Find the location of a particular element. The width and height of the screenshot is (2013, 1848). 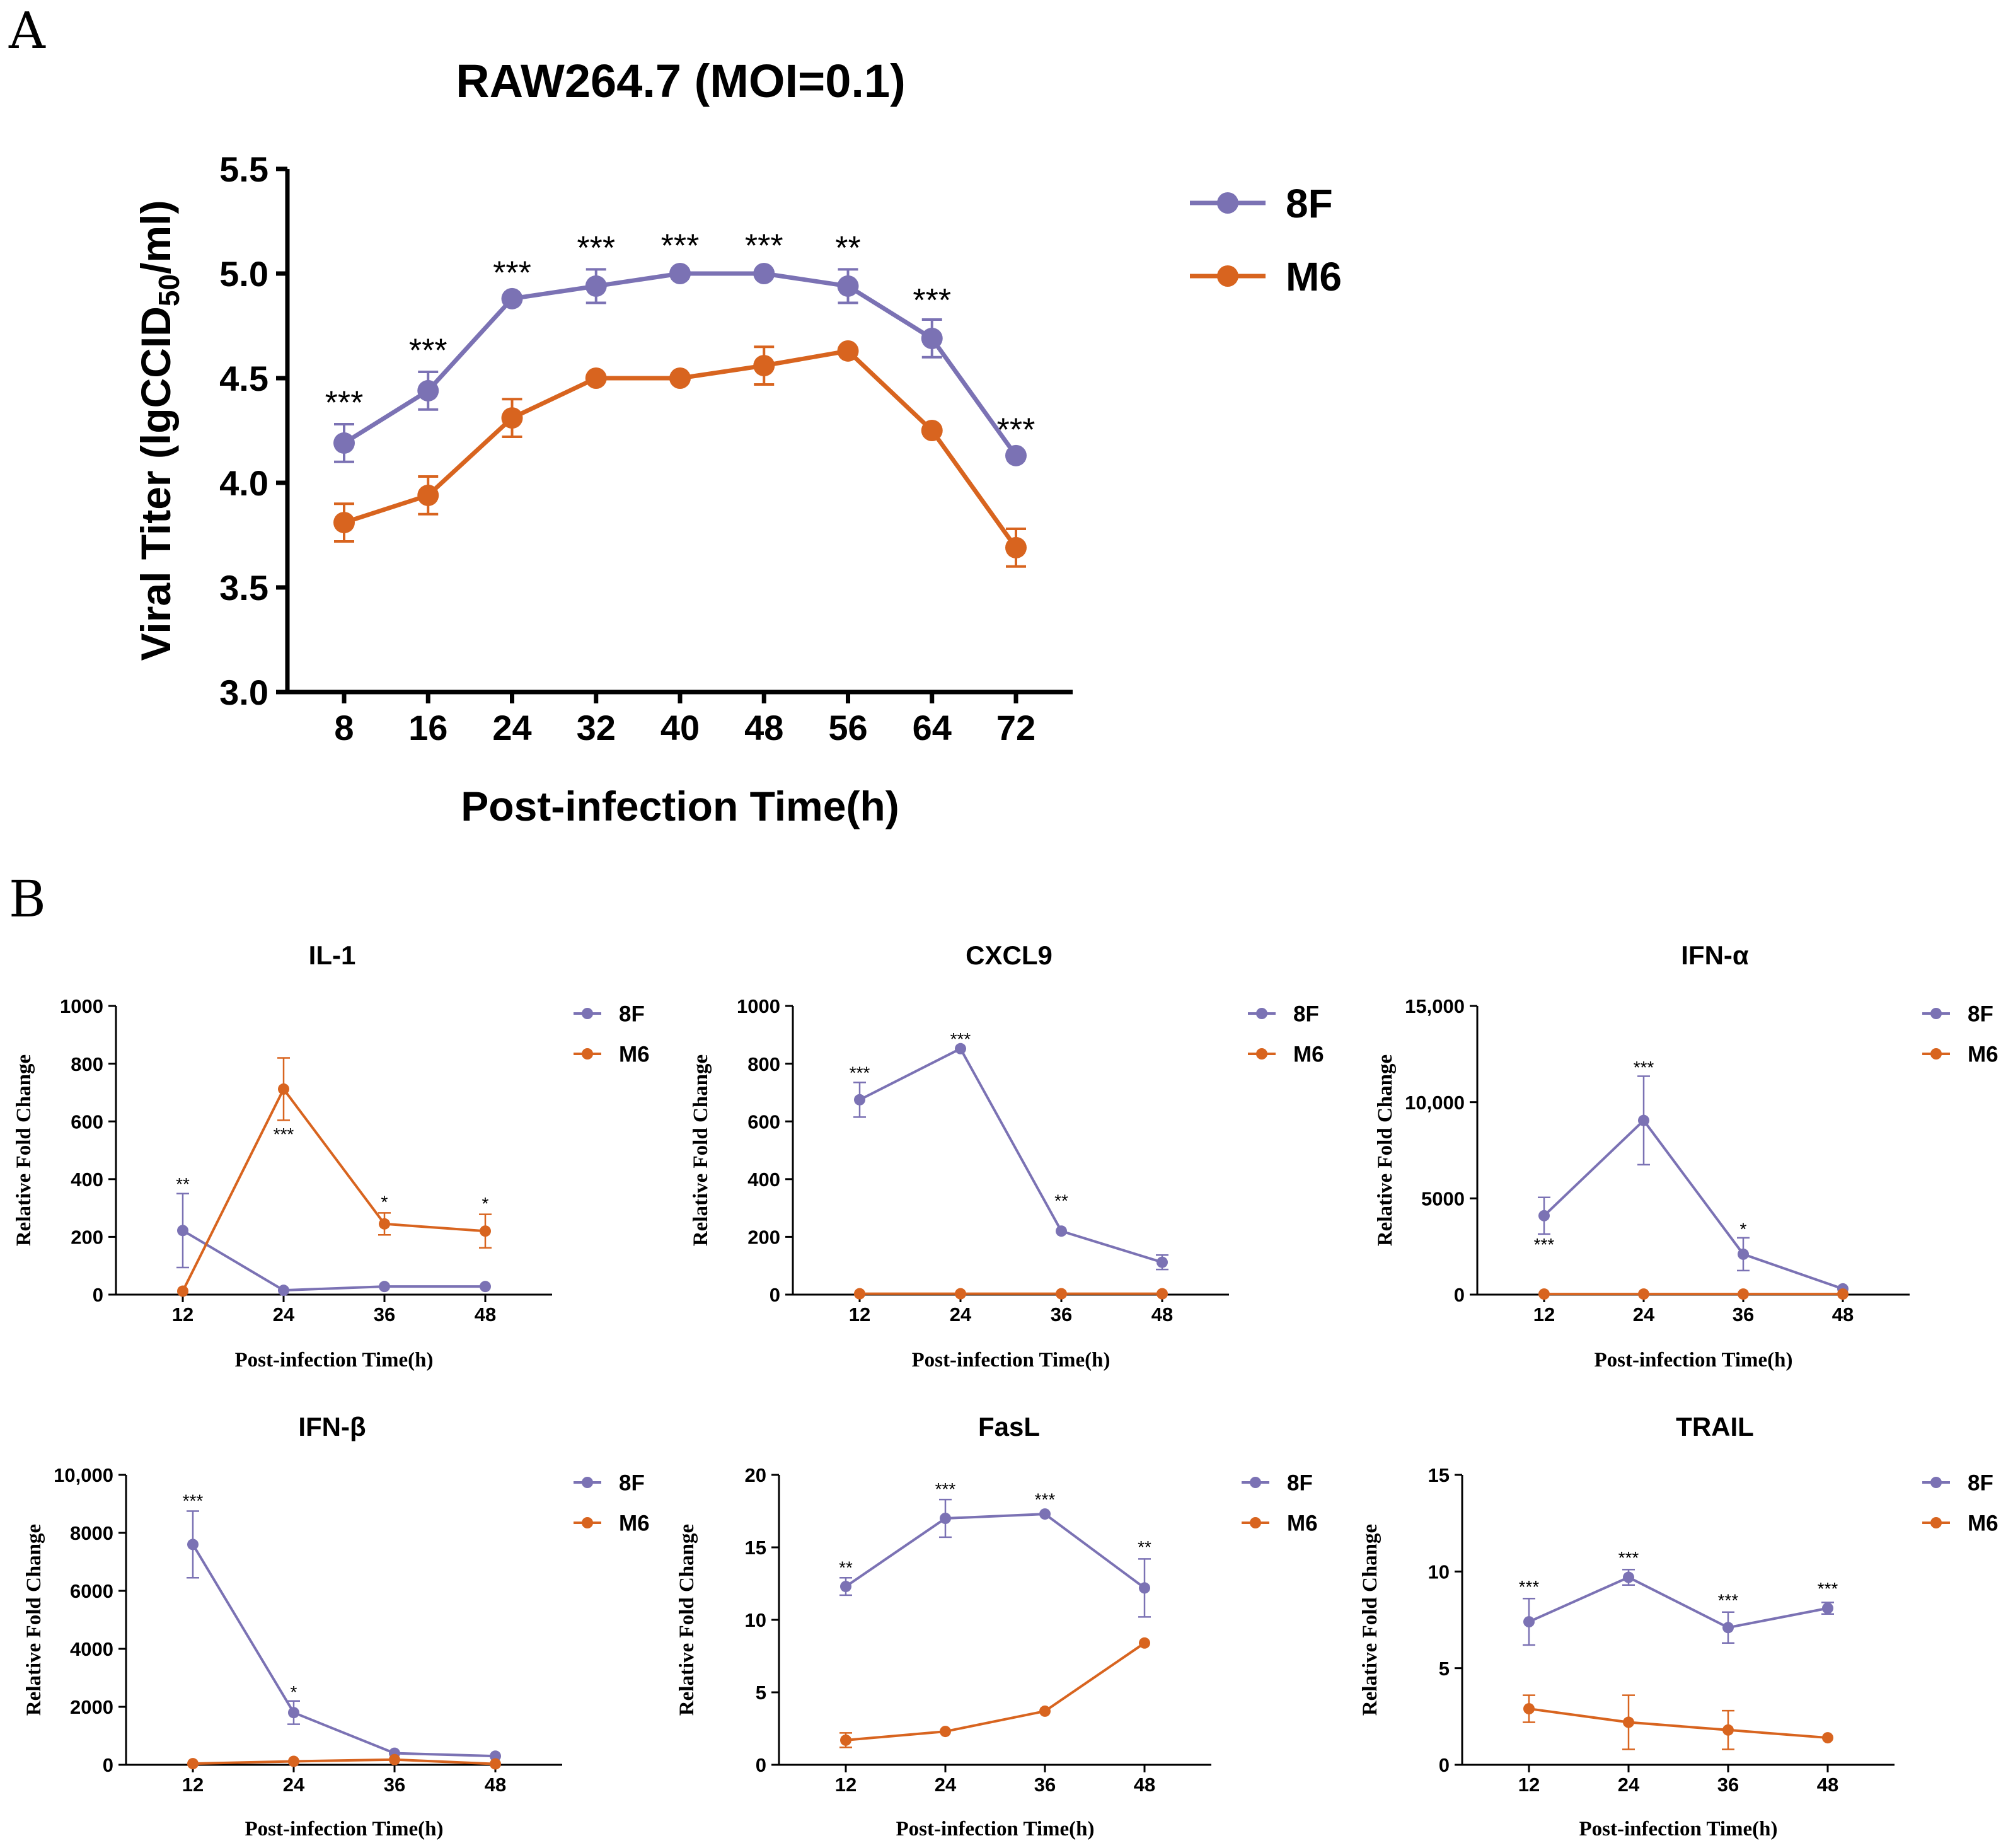

x-tick-label: 8 is located at coordinates (344, 728).